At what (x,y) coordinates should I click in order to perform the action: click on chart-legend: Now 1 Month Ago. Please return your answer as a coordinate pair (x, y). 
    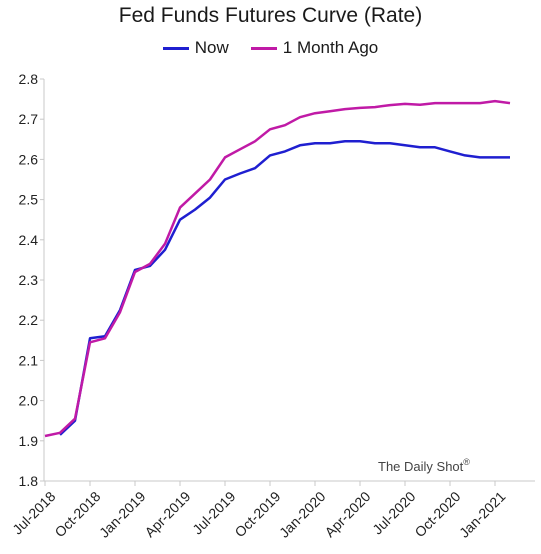
    Looking at the image, I should click on (270, 48).